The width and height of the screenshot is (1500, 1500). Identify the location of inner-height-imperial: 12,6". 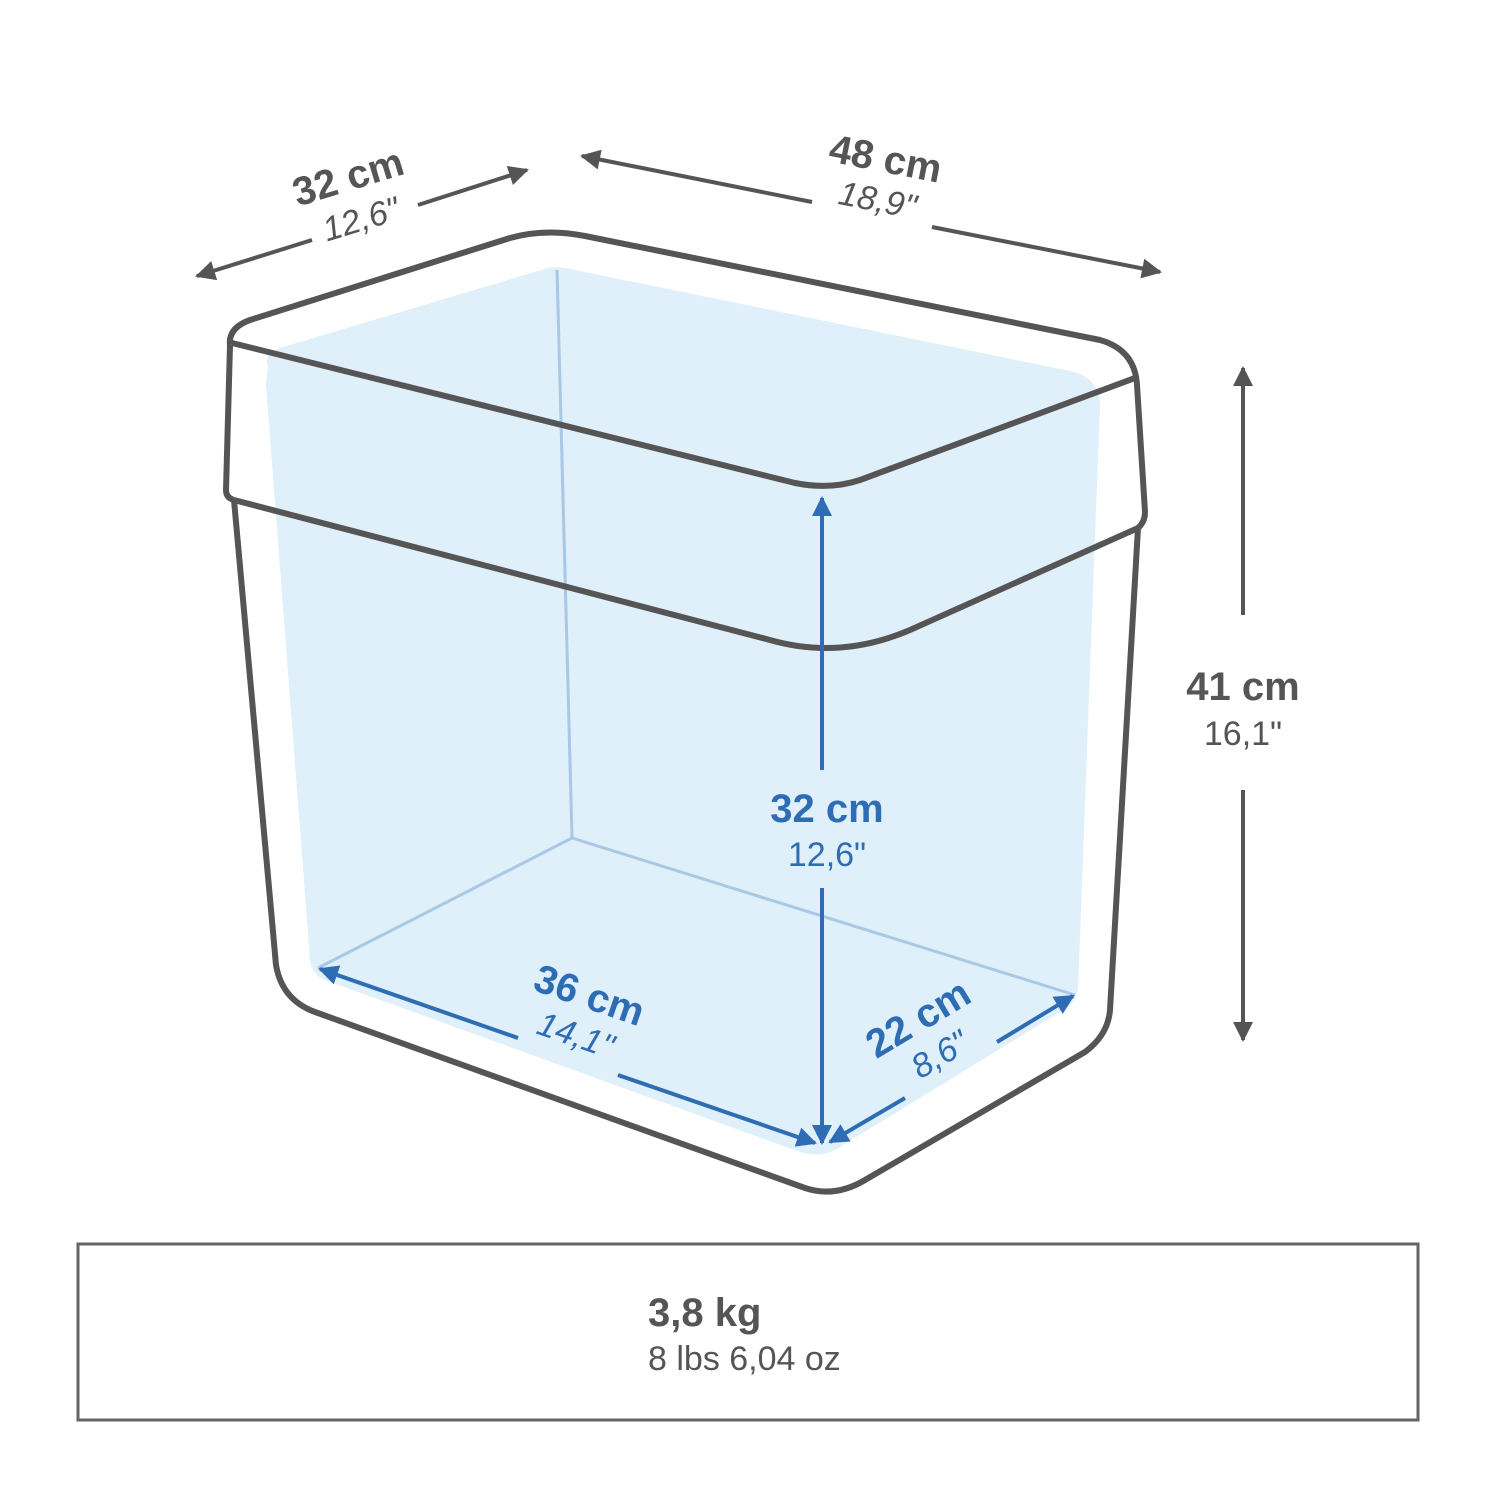
(827, 855).